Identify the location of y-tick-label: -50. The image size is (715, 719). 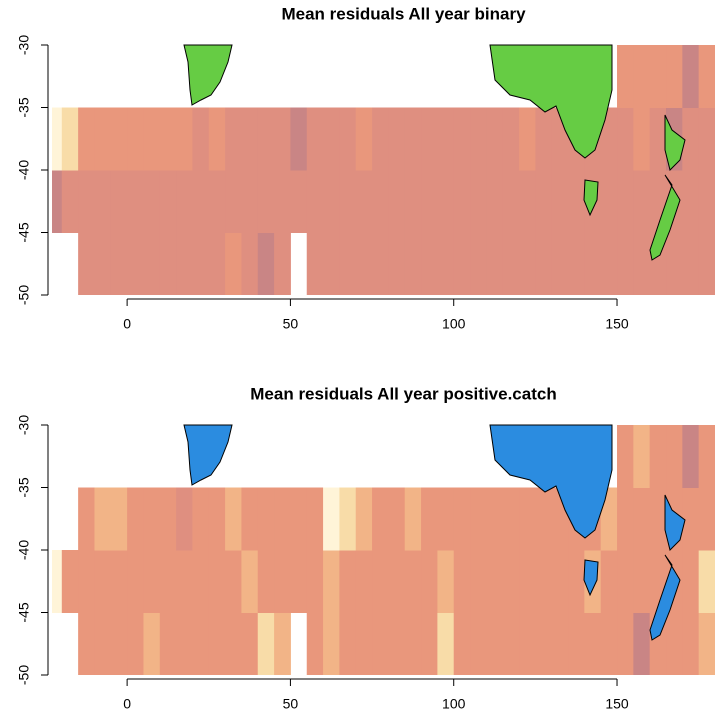
(24, 675).